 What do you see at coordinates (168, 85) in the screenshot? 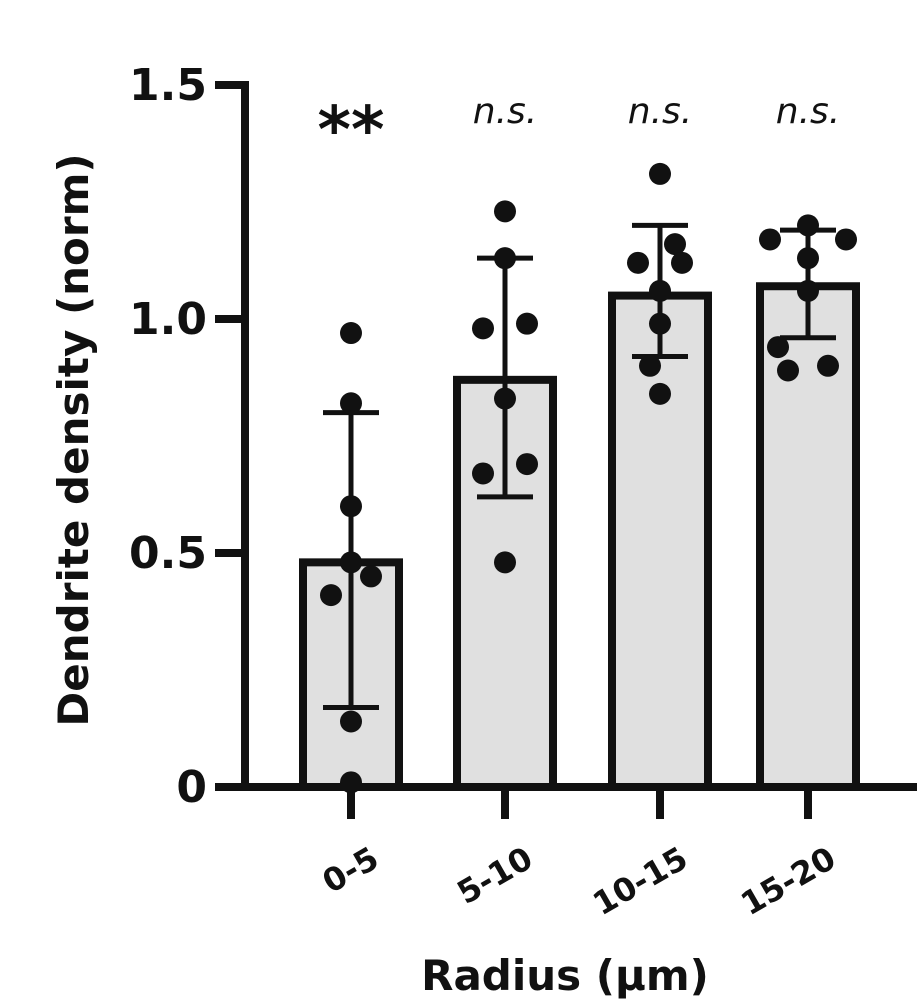
I see `y-tick-label: 1.5` at bounding box center [168, 85].